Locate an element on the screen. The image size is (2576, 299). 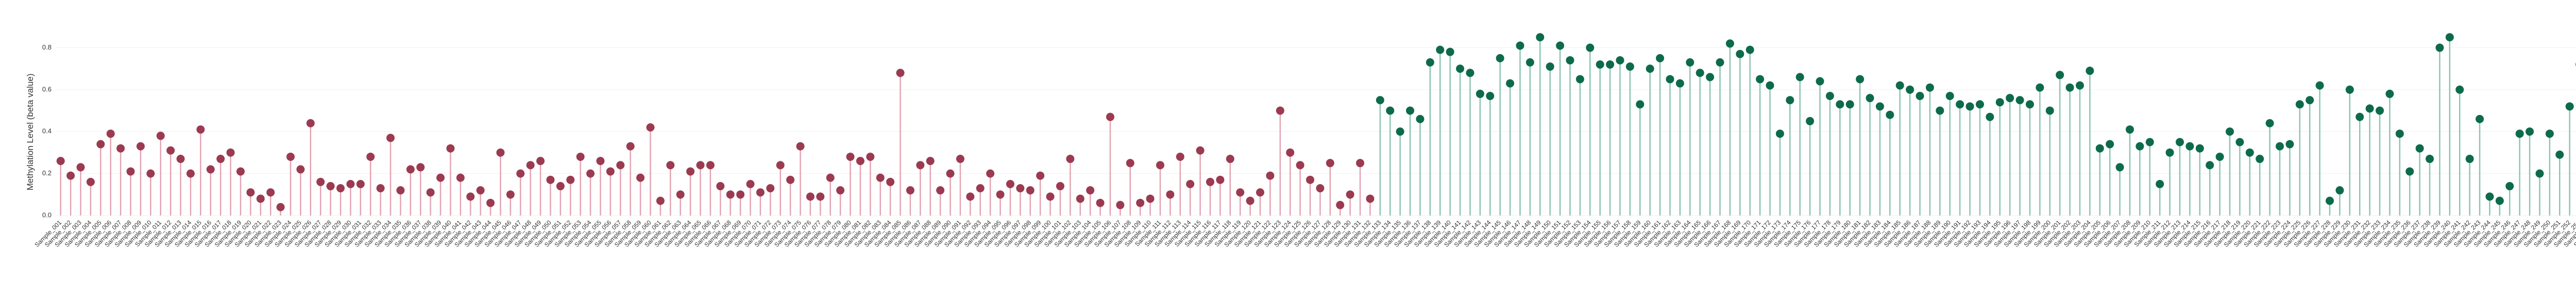
y-tick-label: 0.6 is located at coordinates (47, 89).